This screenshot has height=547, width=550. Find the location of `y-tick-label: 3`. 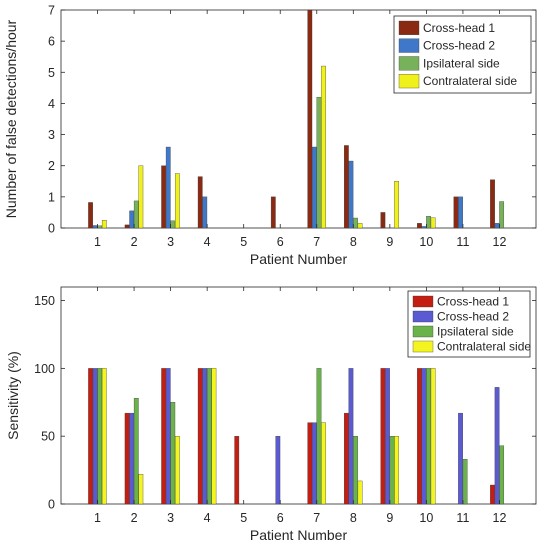

y-tick-label: 3 is located at coordinates (51, 135).